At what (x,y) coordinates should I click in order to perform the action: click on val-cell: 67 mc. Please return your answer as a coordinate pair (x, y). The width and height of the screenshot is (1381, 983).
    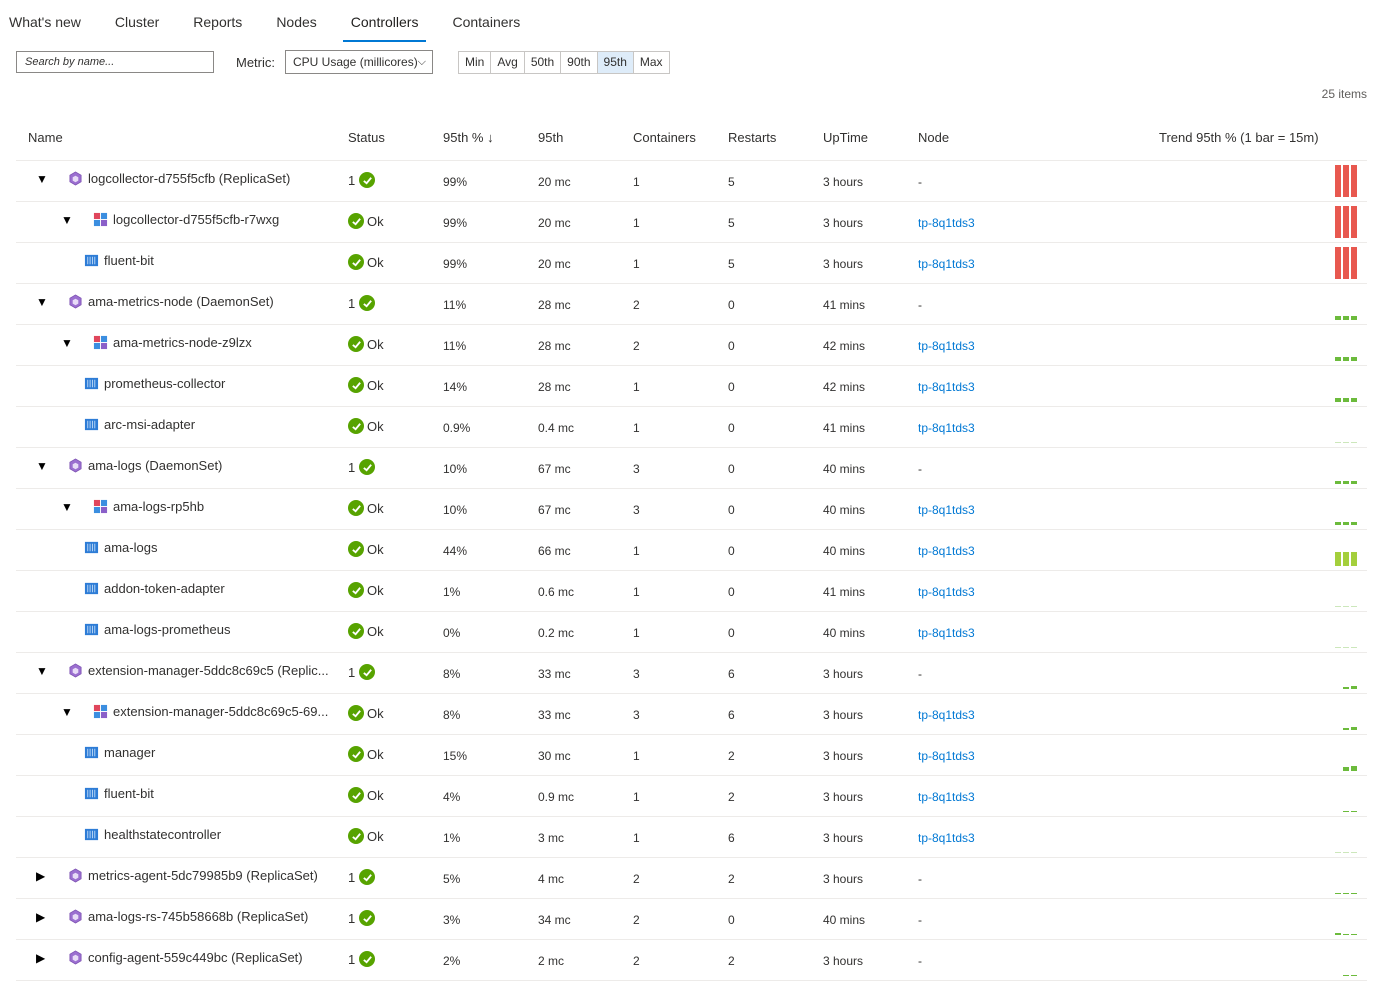
    Looking at the image, I should click on (554, 510).